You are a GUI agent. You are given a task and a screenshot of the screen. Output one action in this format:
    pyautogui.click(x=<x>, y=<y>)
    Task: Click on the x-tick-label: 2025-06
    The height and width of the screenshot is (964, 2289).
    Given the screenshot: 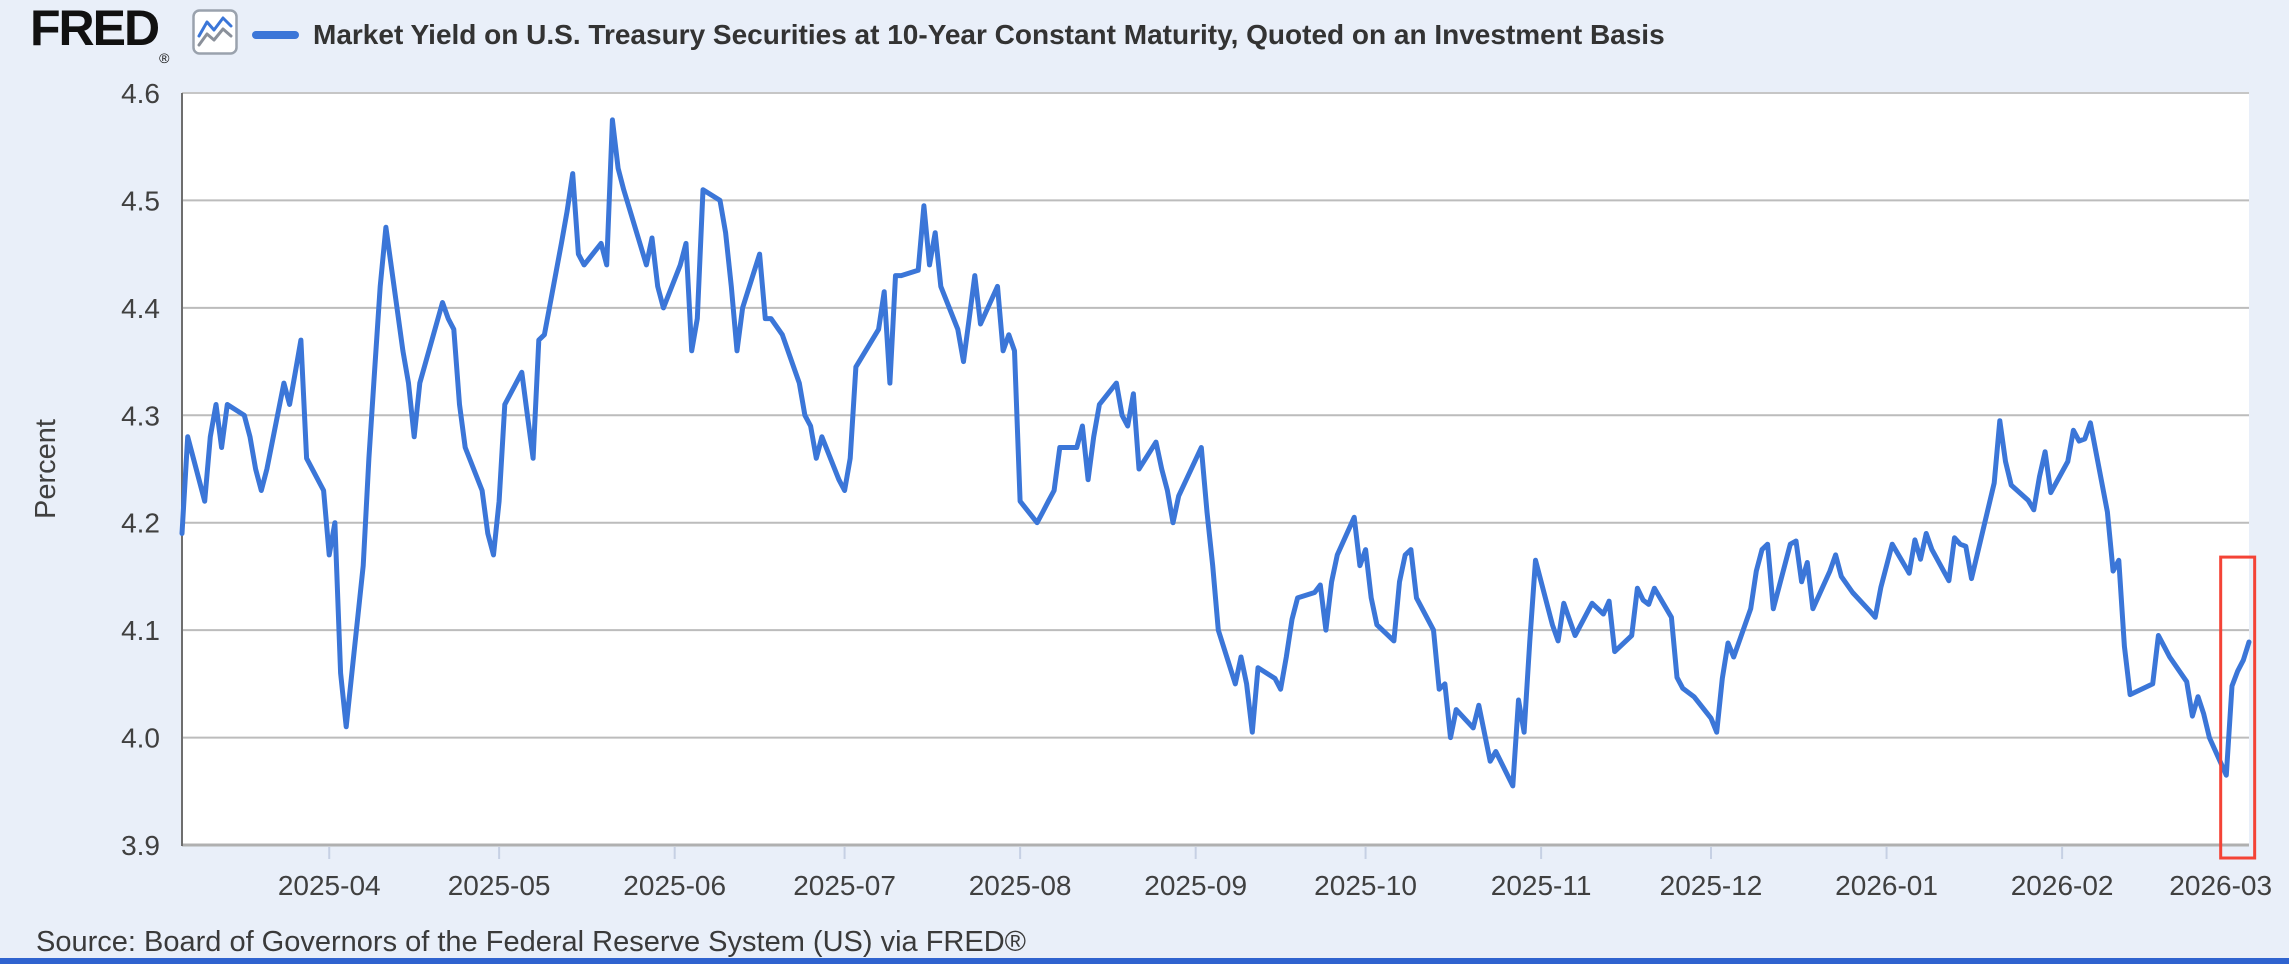 What is the action you would take?
    pyautogui.click(x=674, y=885)
    